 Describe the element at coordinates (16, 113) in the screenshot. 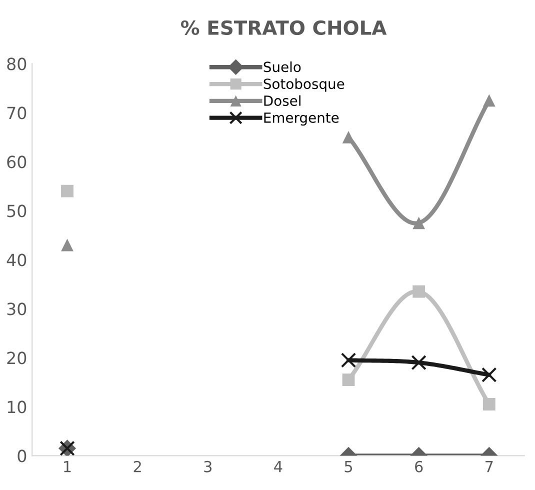

I see `y-tick-label: 70` at that location.